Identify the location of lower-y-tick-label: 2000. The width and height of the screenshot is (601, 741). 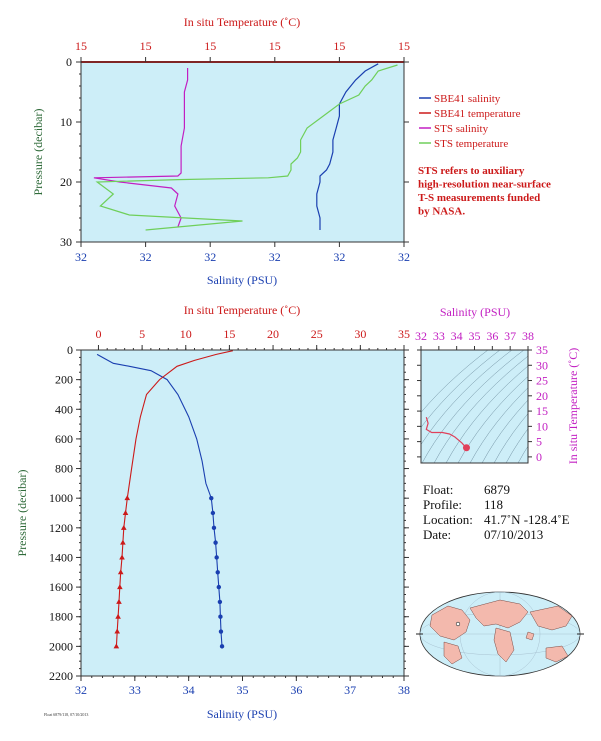
(61, 646).